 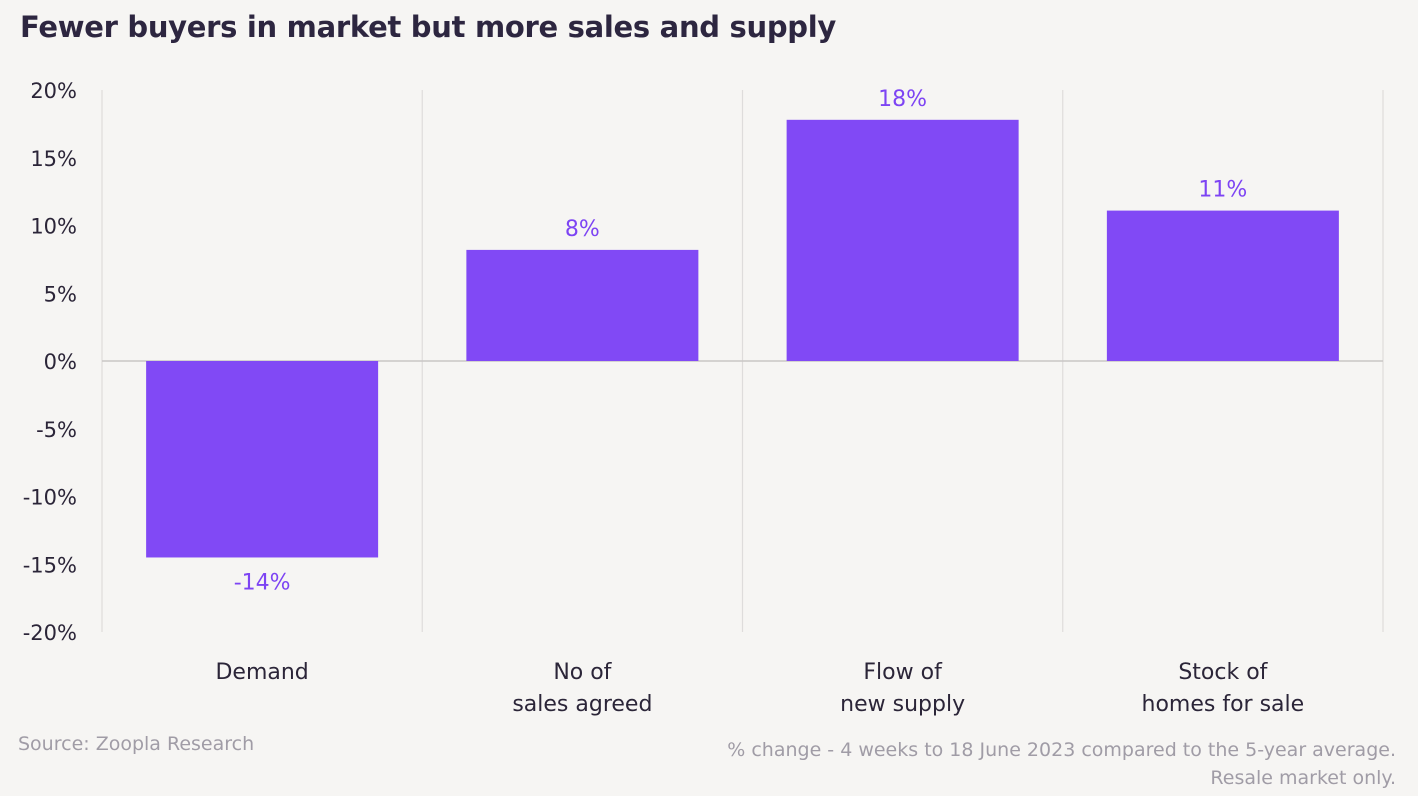 I want to click on y-tick-label: -15%, so click(x=50, y=565).